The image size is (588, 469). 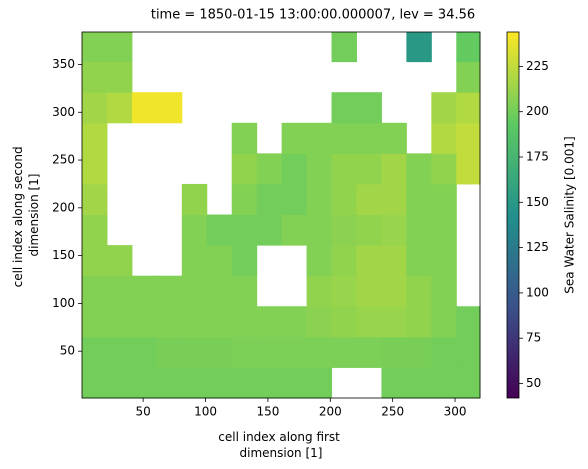 I want to click on y-axis-label-line: dimension [1], so click(x=34, y=215).